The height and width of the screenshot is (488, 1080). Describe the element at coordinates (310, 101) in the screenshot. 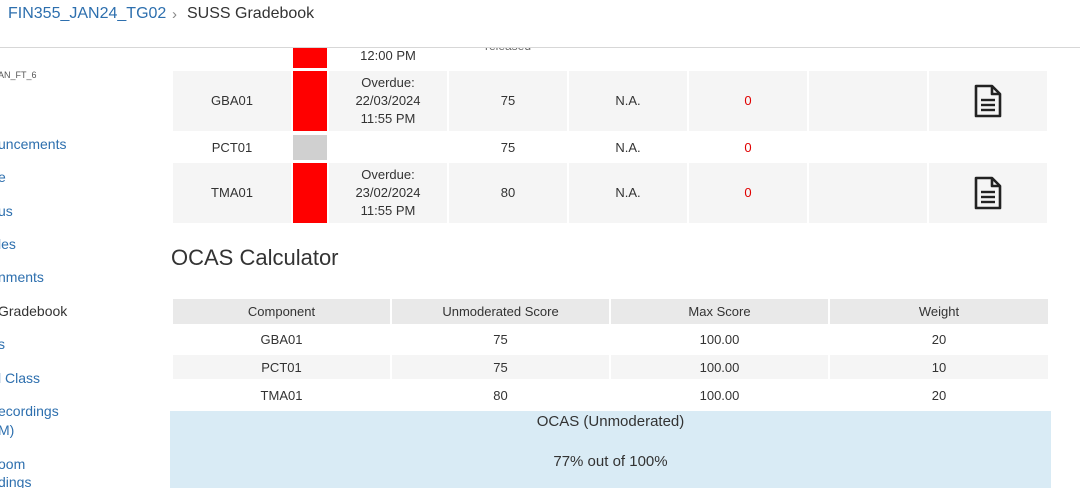

I see `status-bar-gba01` at that location.